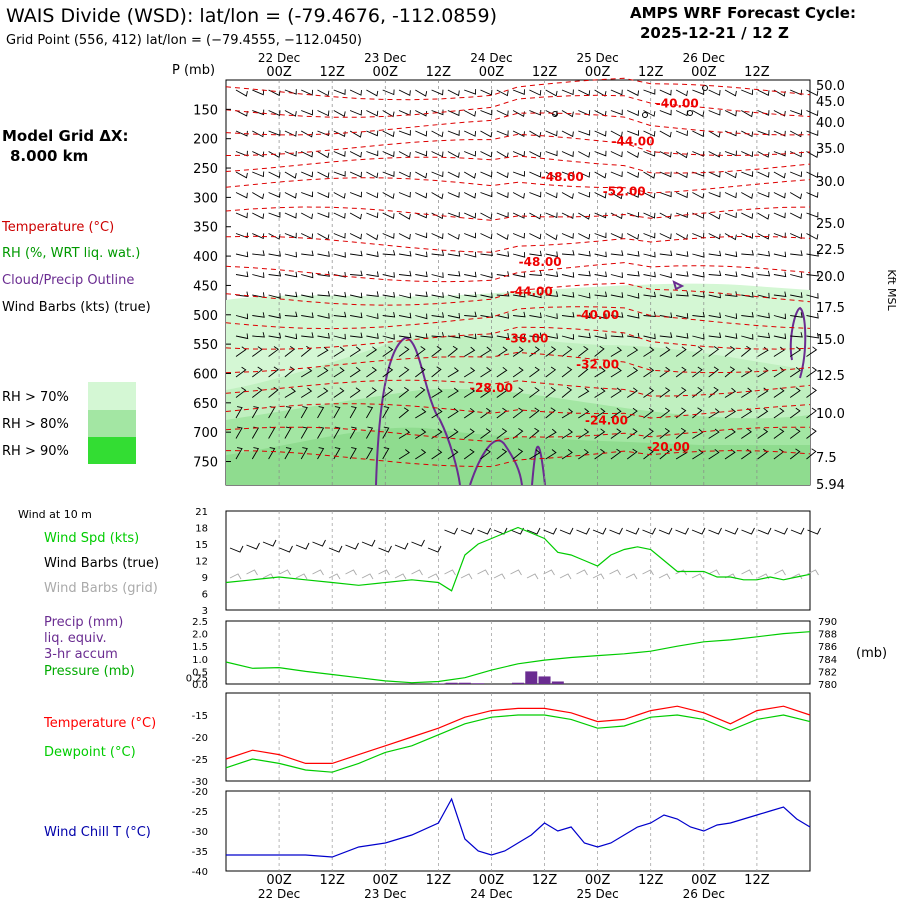  Describe the element at coordinates (830, 149) in the screenshot. I see `kft-tick-label: 35.0` at that location.